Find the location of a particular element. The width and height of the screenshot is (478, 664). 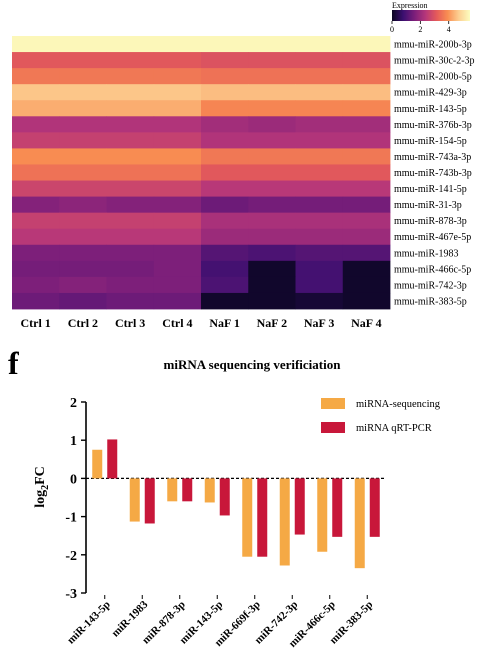

heatmap-row-label: mmu-miR-878-3p is located at coordinates (430, 221).